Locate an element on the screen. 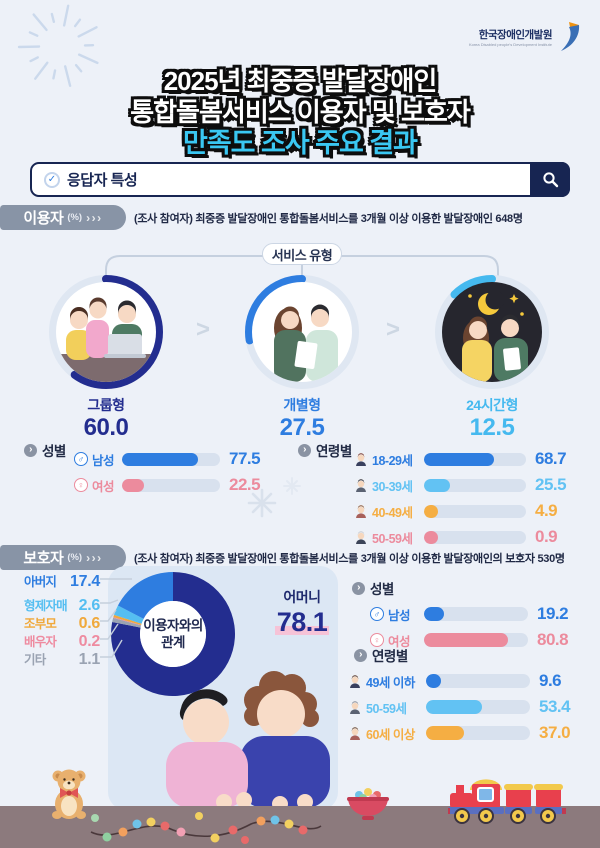 The height and width of the screenshot is (848, 600). stat-label: 49세 이하 is located at coordinates (390, 682).